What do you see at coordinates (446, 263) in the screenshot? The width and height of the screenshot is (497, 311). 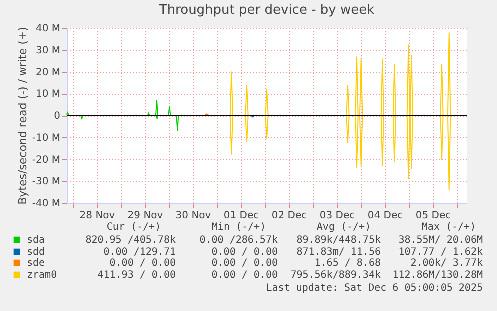 I see `text: 2.00k/ 3.77k` at bounding box center [446, 263].